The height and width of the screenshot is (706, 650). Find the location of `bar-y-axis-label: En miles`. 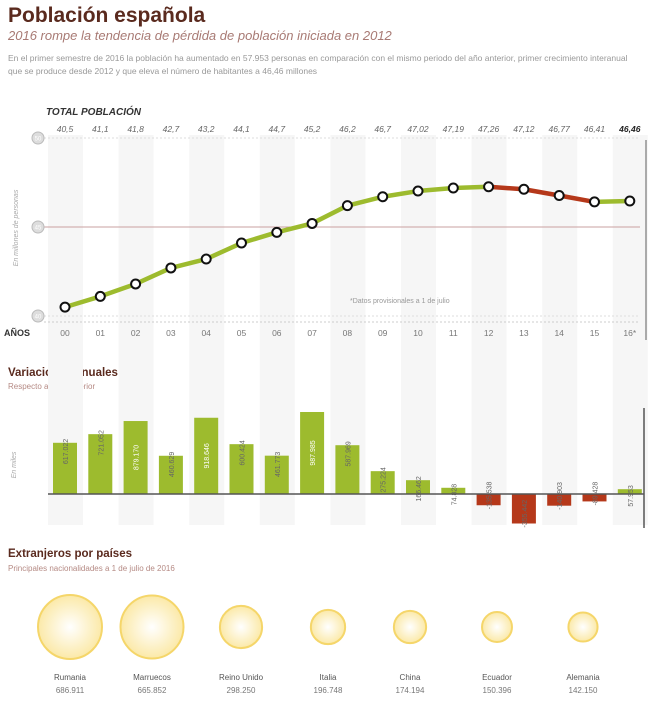

bar-y-axis-label: En miles is located at coordinates (14, 464).